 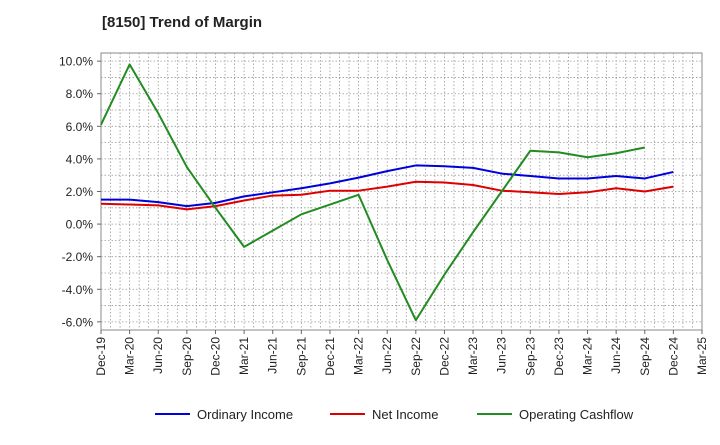 I want to click on x-tick-label: Mar-22, so click(x=359, y=356).